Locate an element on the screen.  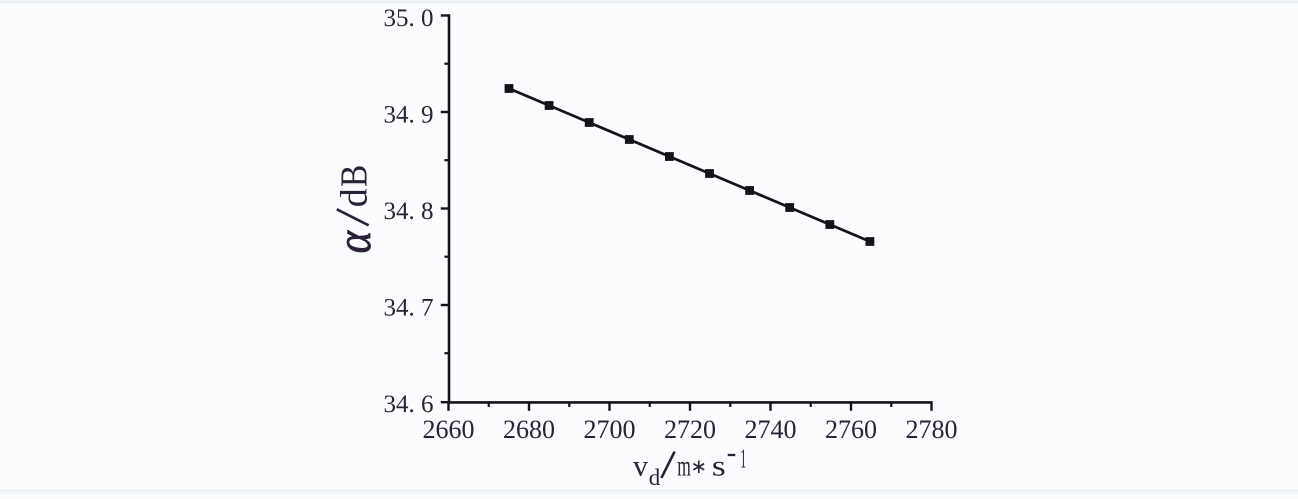
svg-text: 2740 is located at coordinates (771, 429).